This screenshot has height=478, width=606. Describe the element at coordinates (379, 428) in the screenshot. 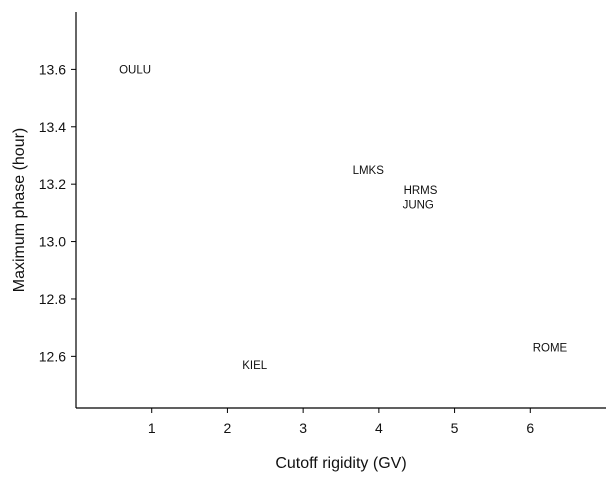

I see `x-tick-label: 4` at that location.